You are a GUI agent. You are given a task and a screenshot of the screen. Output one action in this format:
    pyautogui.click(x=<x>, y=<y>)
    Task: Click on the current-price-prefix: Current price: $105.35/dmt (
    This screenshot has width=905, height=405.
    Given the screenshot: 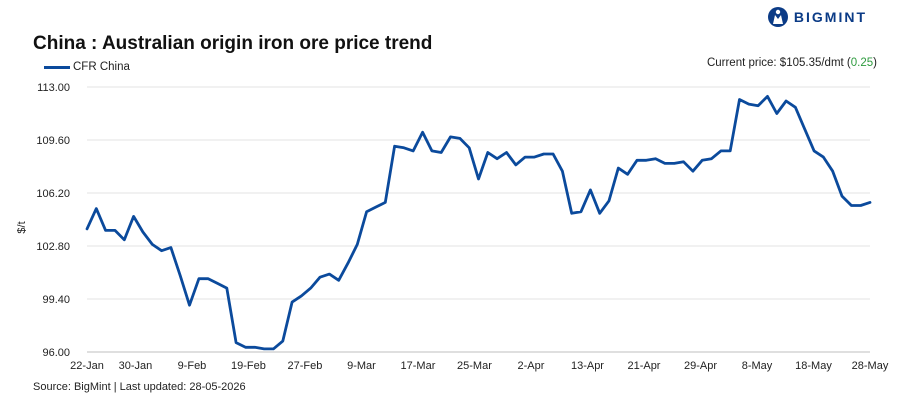 What is the action you would take?
    pyautogui.click(x=778, y=63)
    